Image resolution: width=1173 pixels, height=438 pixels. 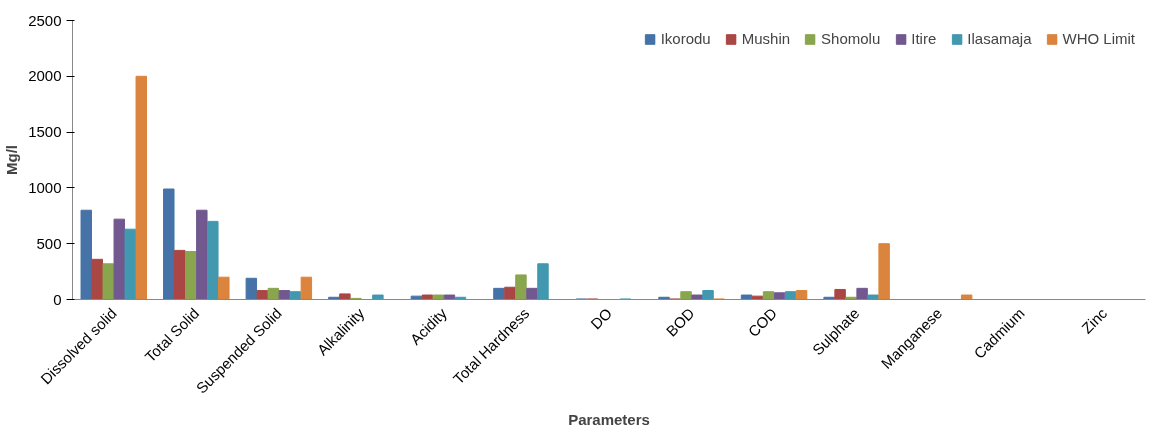 I want to click on y-tick-label: 2000, so click(x=45, y=76).